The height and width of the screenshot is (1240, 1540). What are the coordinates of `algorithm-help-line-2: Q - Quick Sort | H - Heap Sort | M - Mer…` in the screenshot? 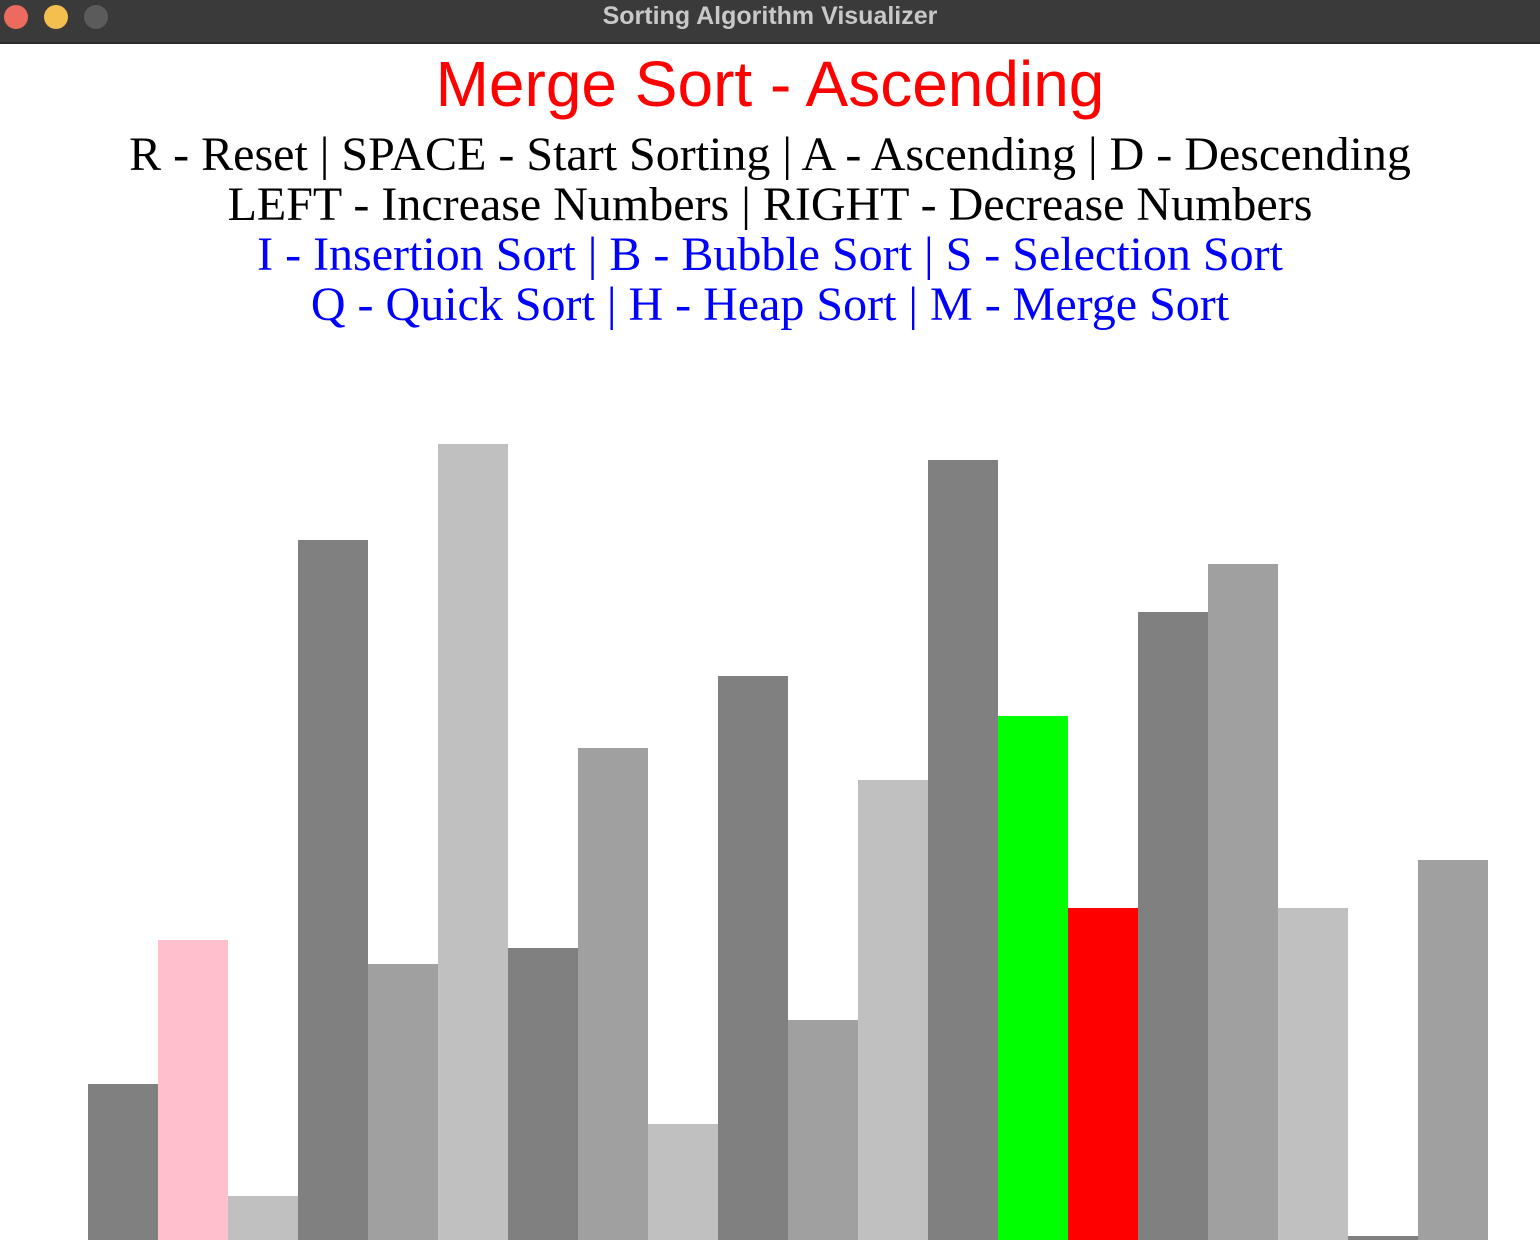 It's located at (770, 304).